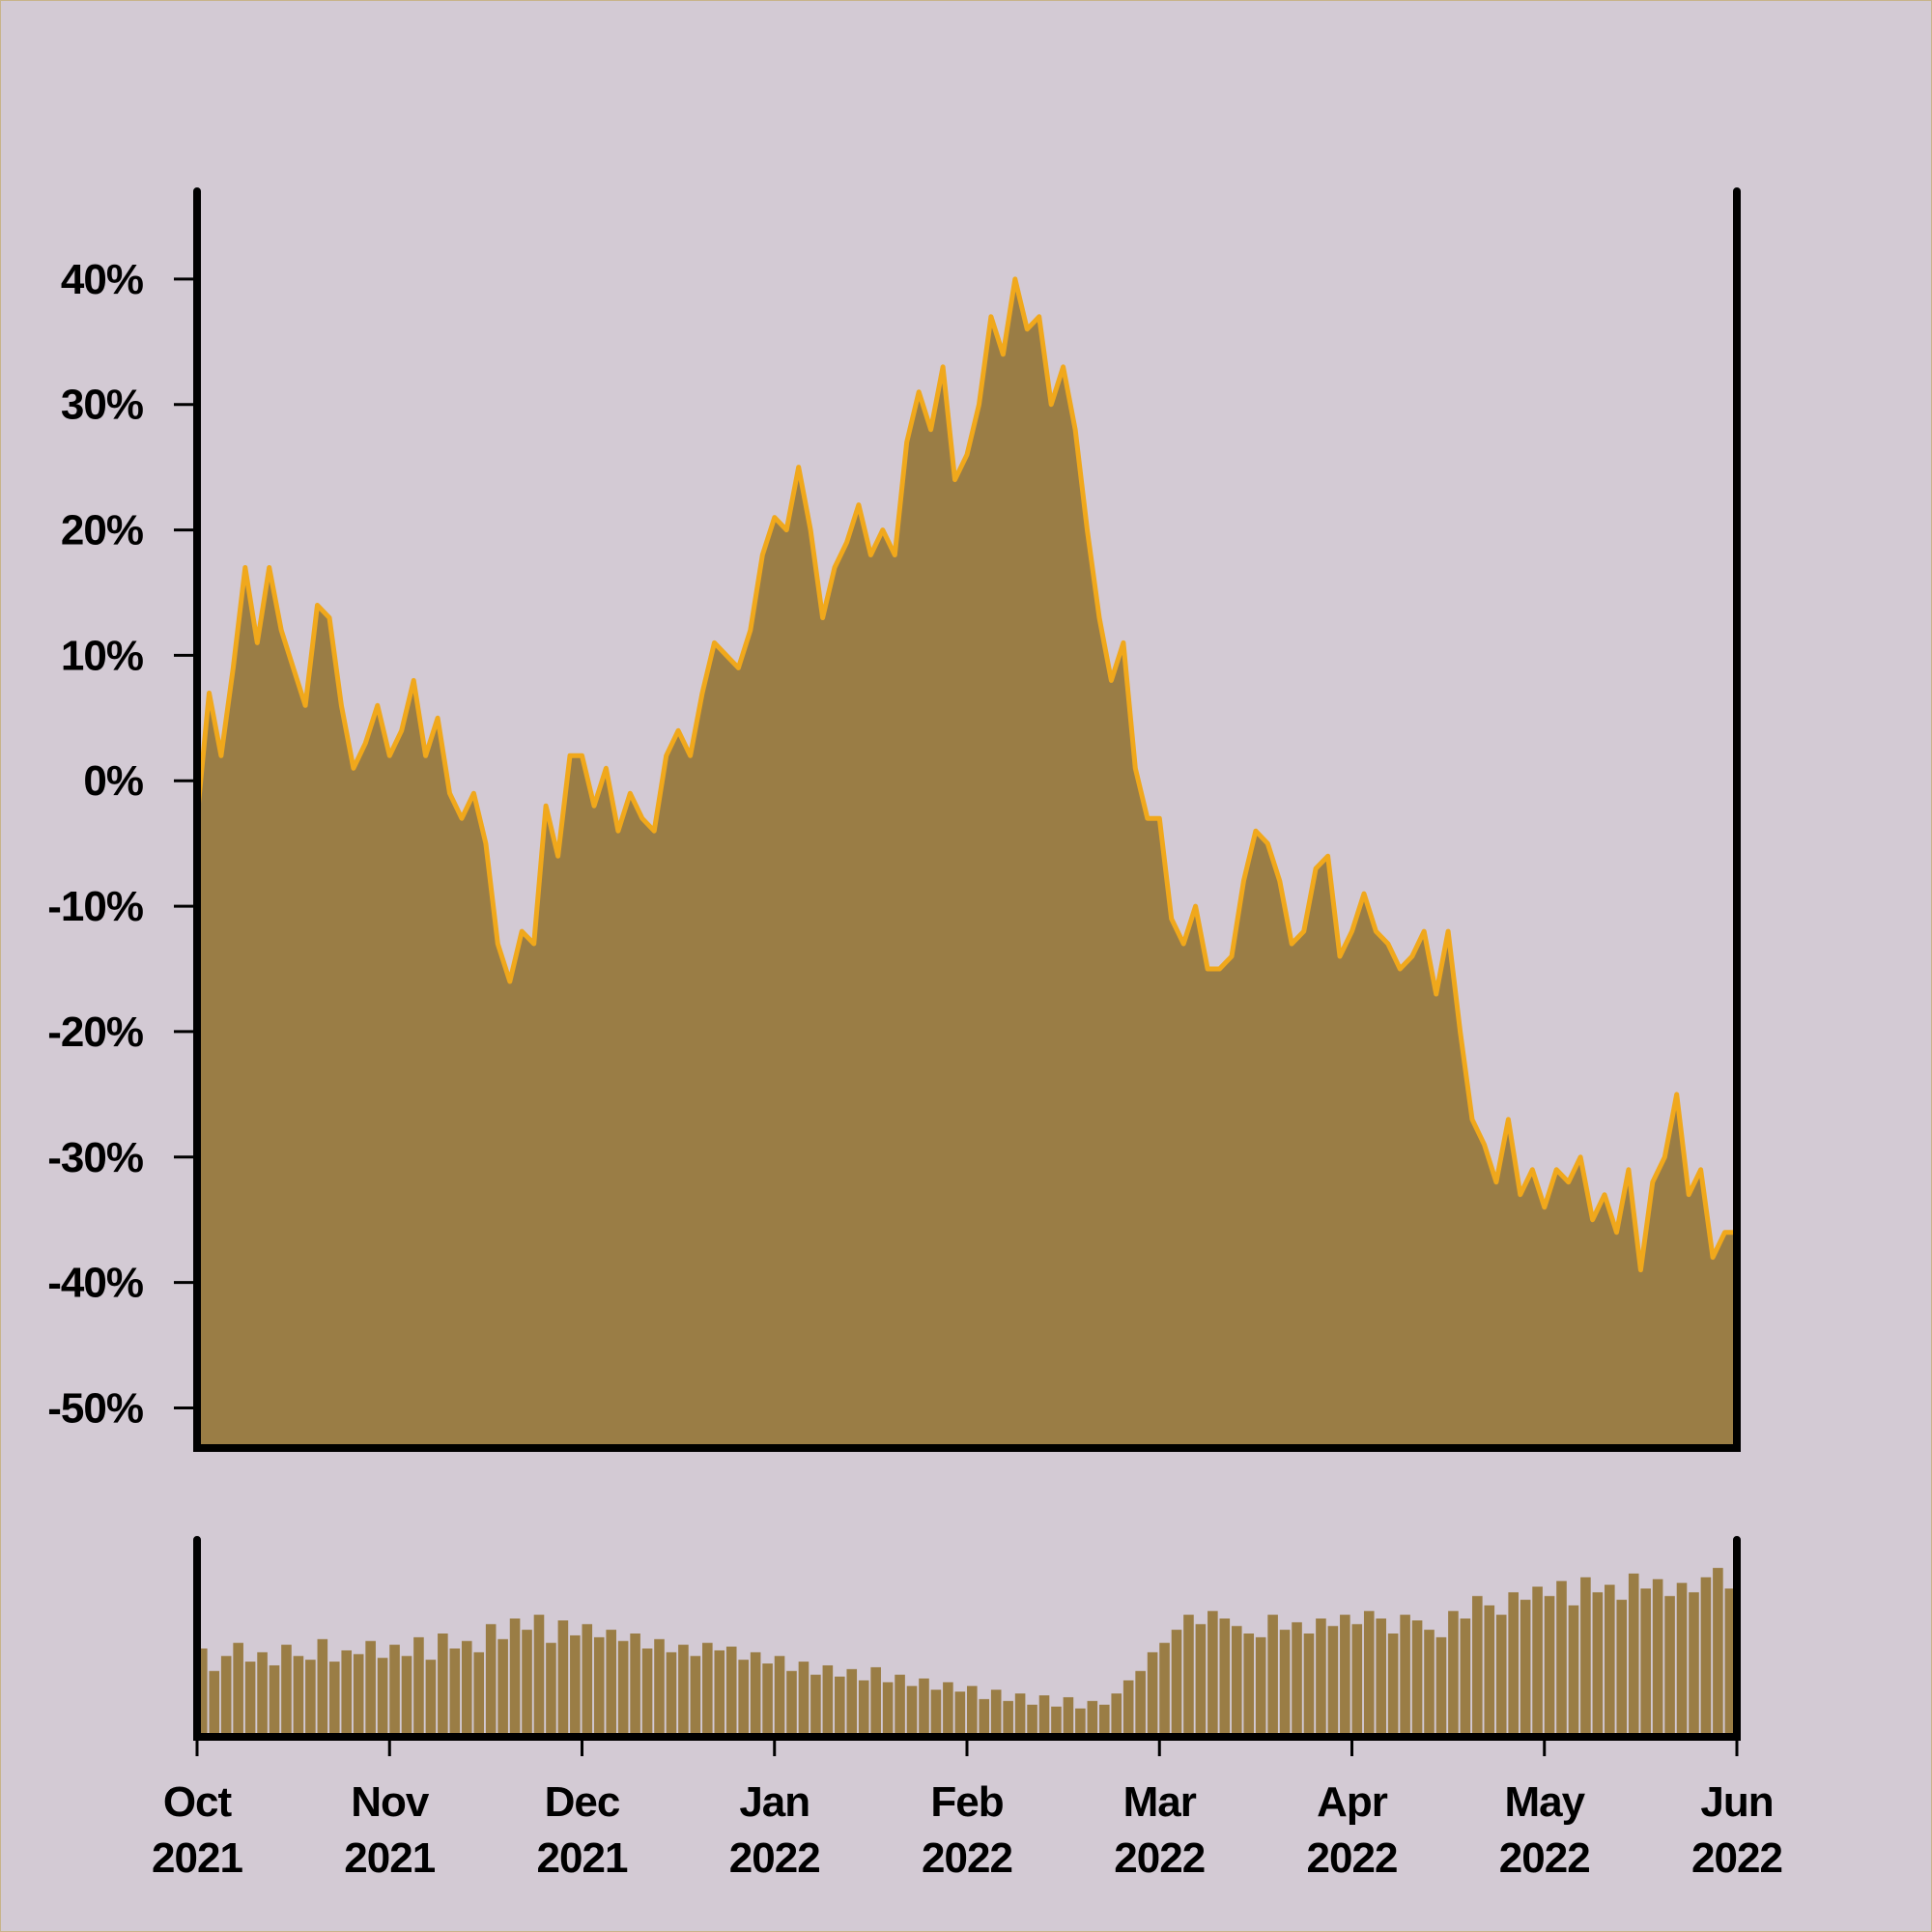 This screenshot has height=1932, width=1932. I want to click on x-tick-label: Feb 2022, so click(967, 1830).